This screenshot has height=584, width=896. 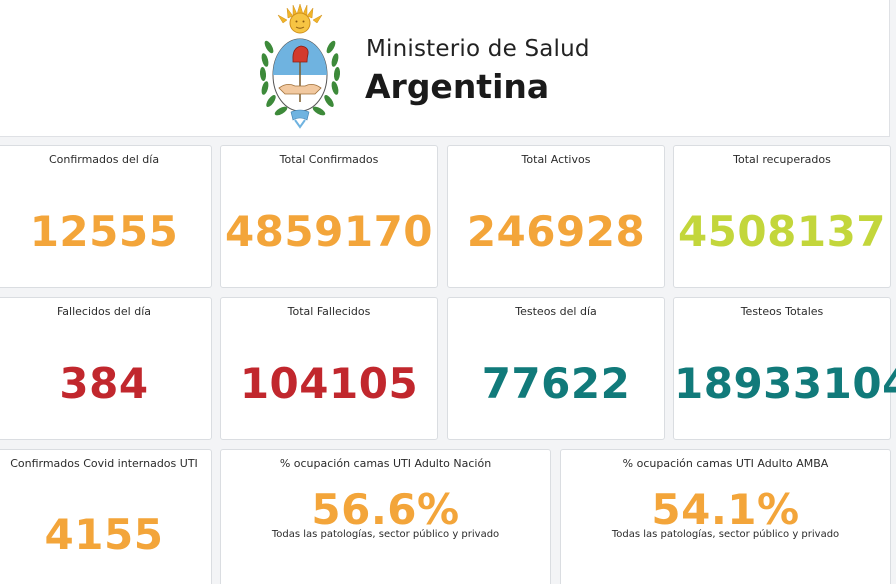 I want to click on card-label: % ocupación camas UTI Adulto Nación, so click(x=385, y=463).